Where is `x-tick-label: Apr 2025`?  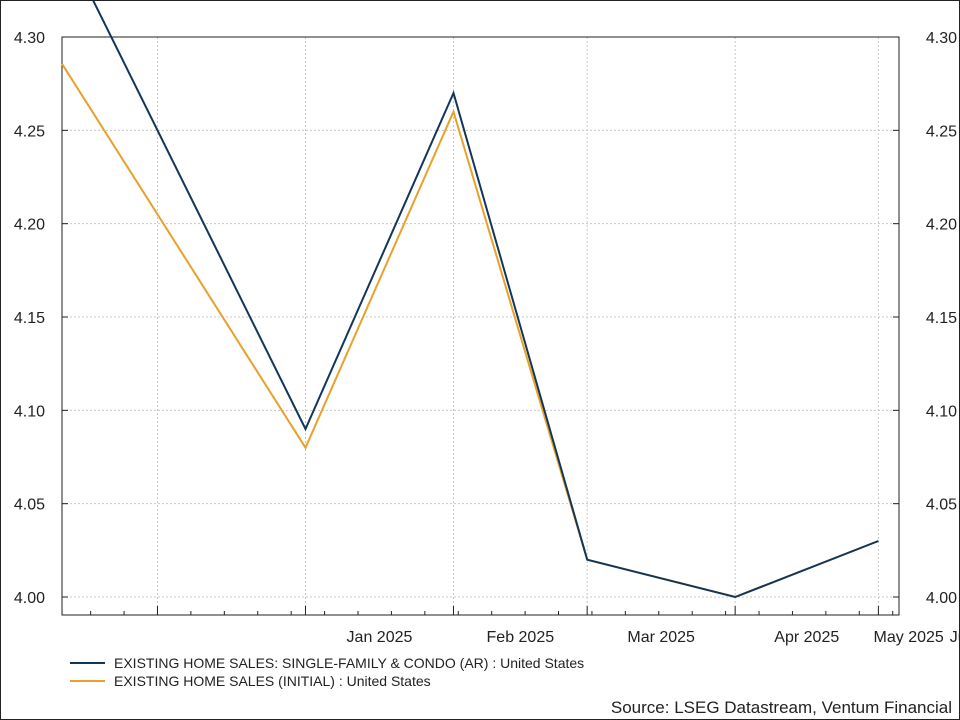
x-tick-label: Apr 2025 is located at coordinates (806, 637).